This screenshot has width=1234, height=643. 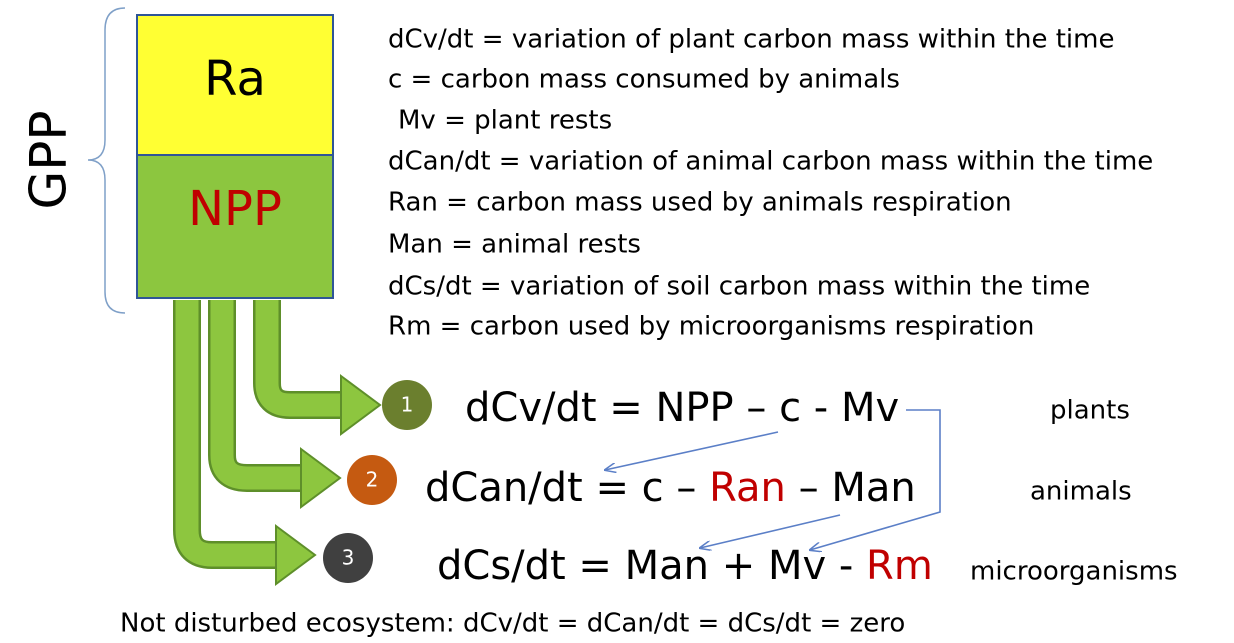 What do you see at coordinates (851, 488) in the screenshot?
I see `equation-part: – Man` at bounding box center [851, 488].